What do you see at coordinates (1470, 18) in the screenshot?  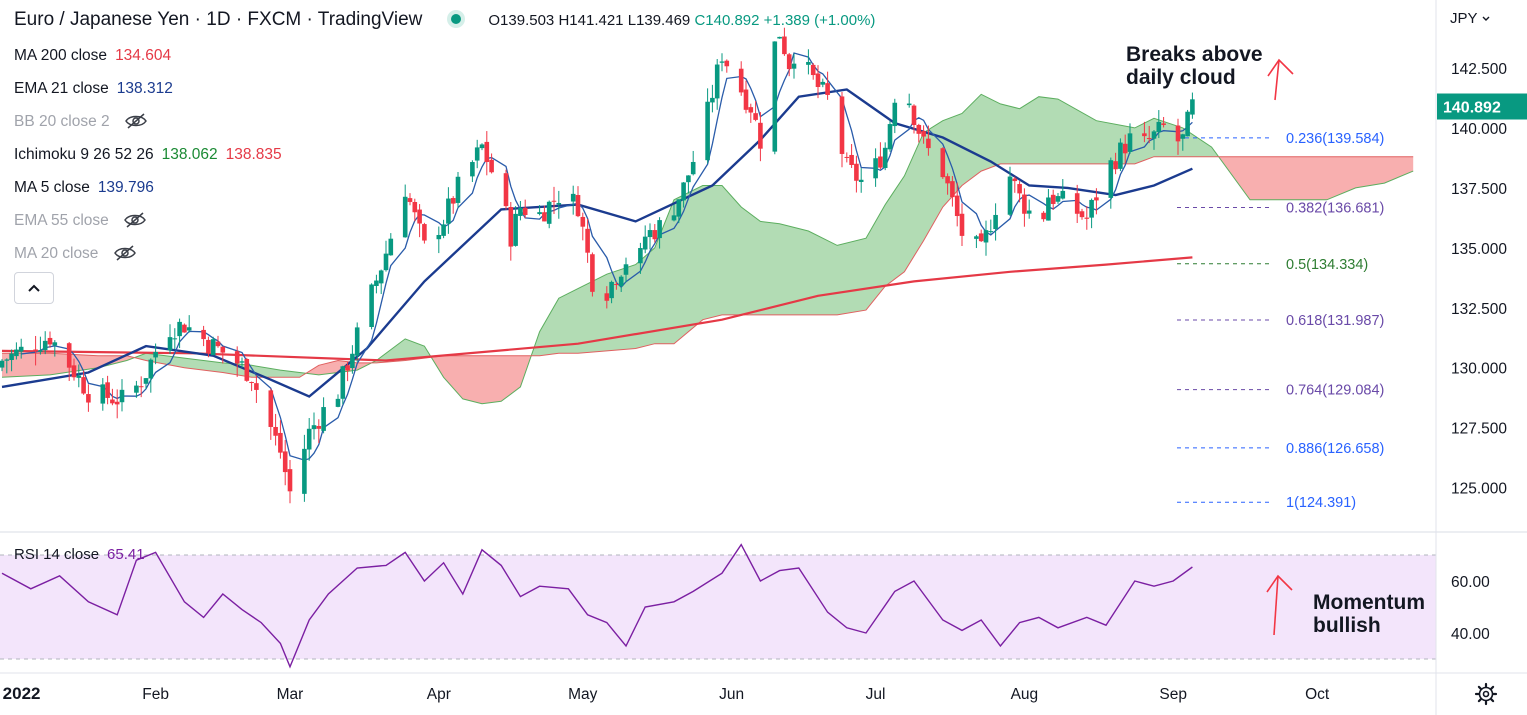 I see `currency-selector: JPY` at bounding box center [1470, 18].